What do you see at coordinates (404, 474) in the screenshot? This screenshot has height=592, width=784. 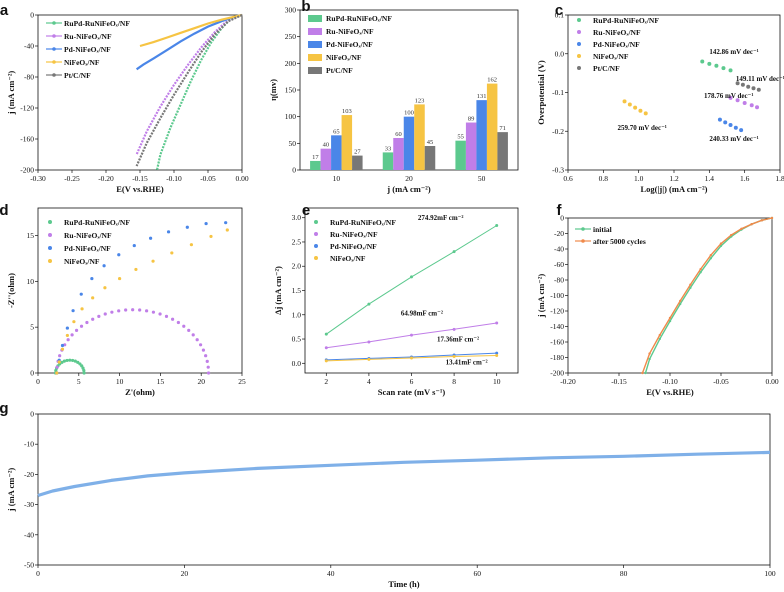 I see `stability-line-g` at bounding box center [404, 474].